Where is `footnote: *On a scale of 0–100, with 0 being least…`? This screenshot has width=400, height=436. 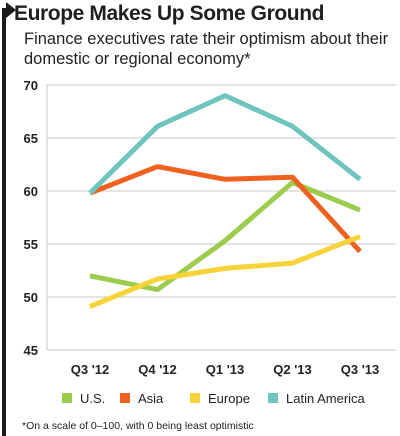
footnote: *On a scale of 0–100, with 0 being least… is located at coordinates (138, 426).